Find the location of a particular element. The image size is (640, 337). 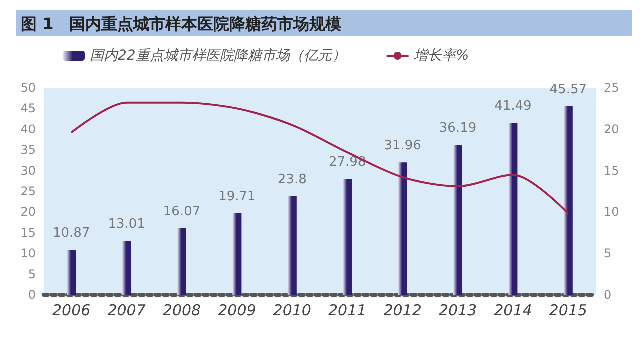

y-tick-label: 5 is located at coordinates (32, 274).